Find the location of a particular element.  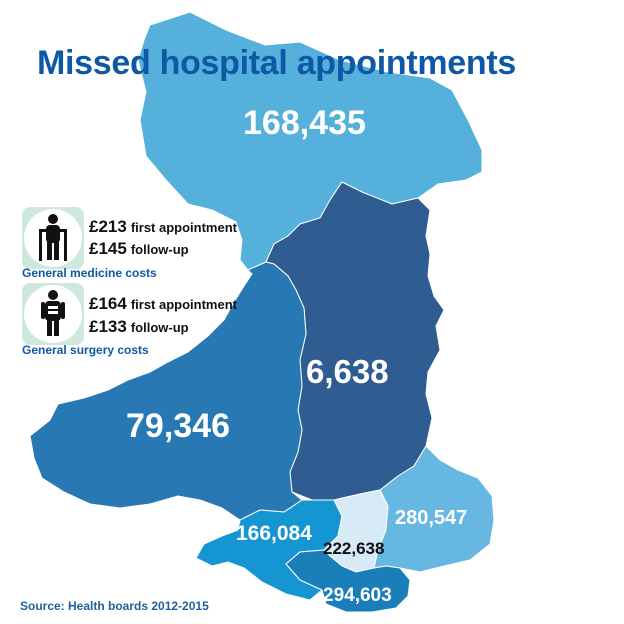

region-south-east is located at coordinates (434, 509).